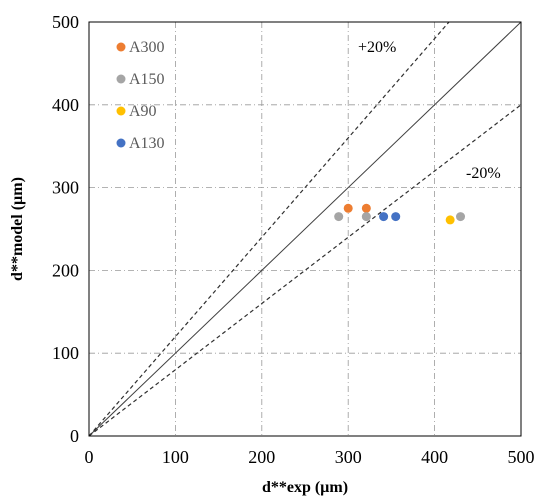 The height and width of the screenshot is (496, 539). I want to click on legend-label-a130: A130, so click(147, 143).